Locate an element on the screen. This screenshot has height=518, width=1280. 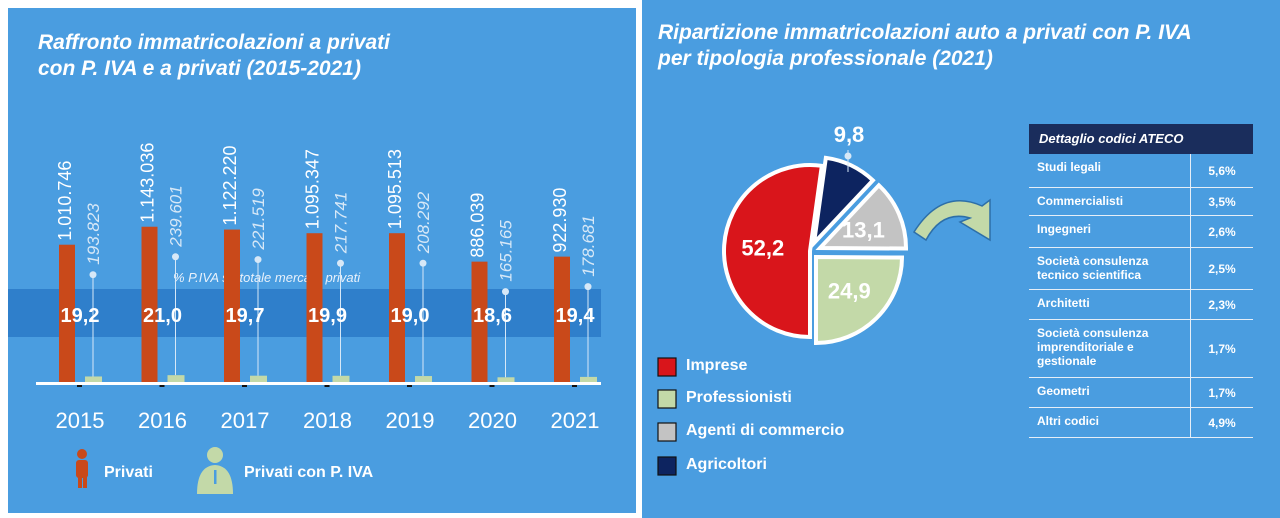
arrow-icon is located at coordinates (951, 220).